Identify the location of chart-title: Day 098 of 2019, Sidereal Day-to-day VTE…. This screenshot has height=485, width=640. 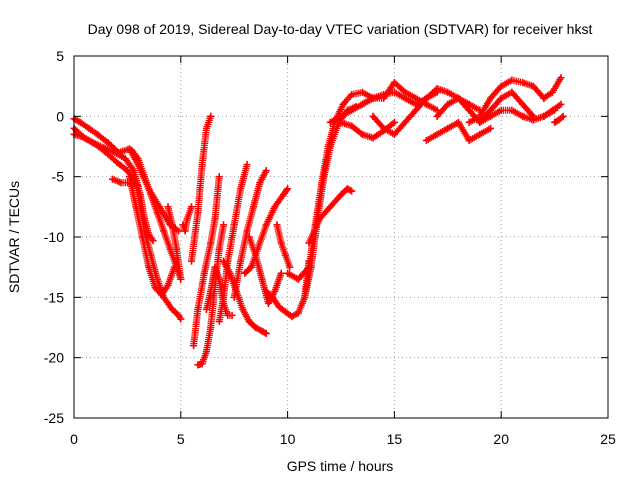
(340, 29).